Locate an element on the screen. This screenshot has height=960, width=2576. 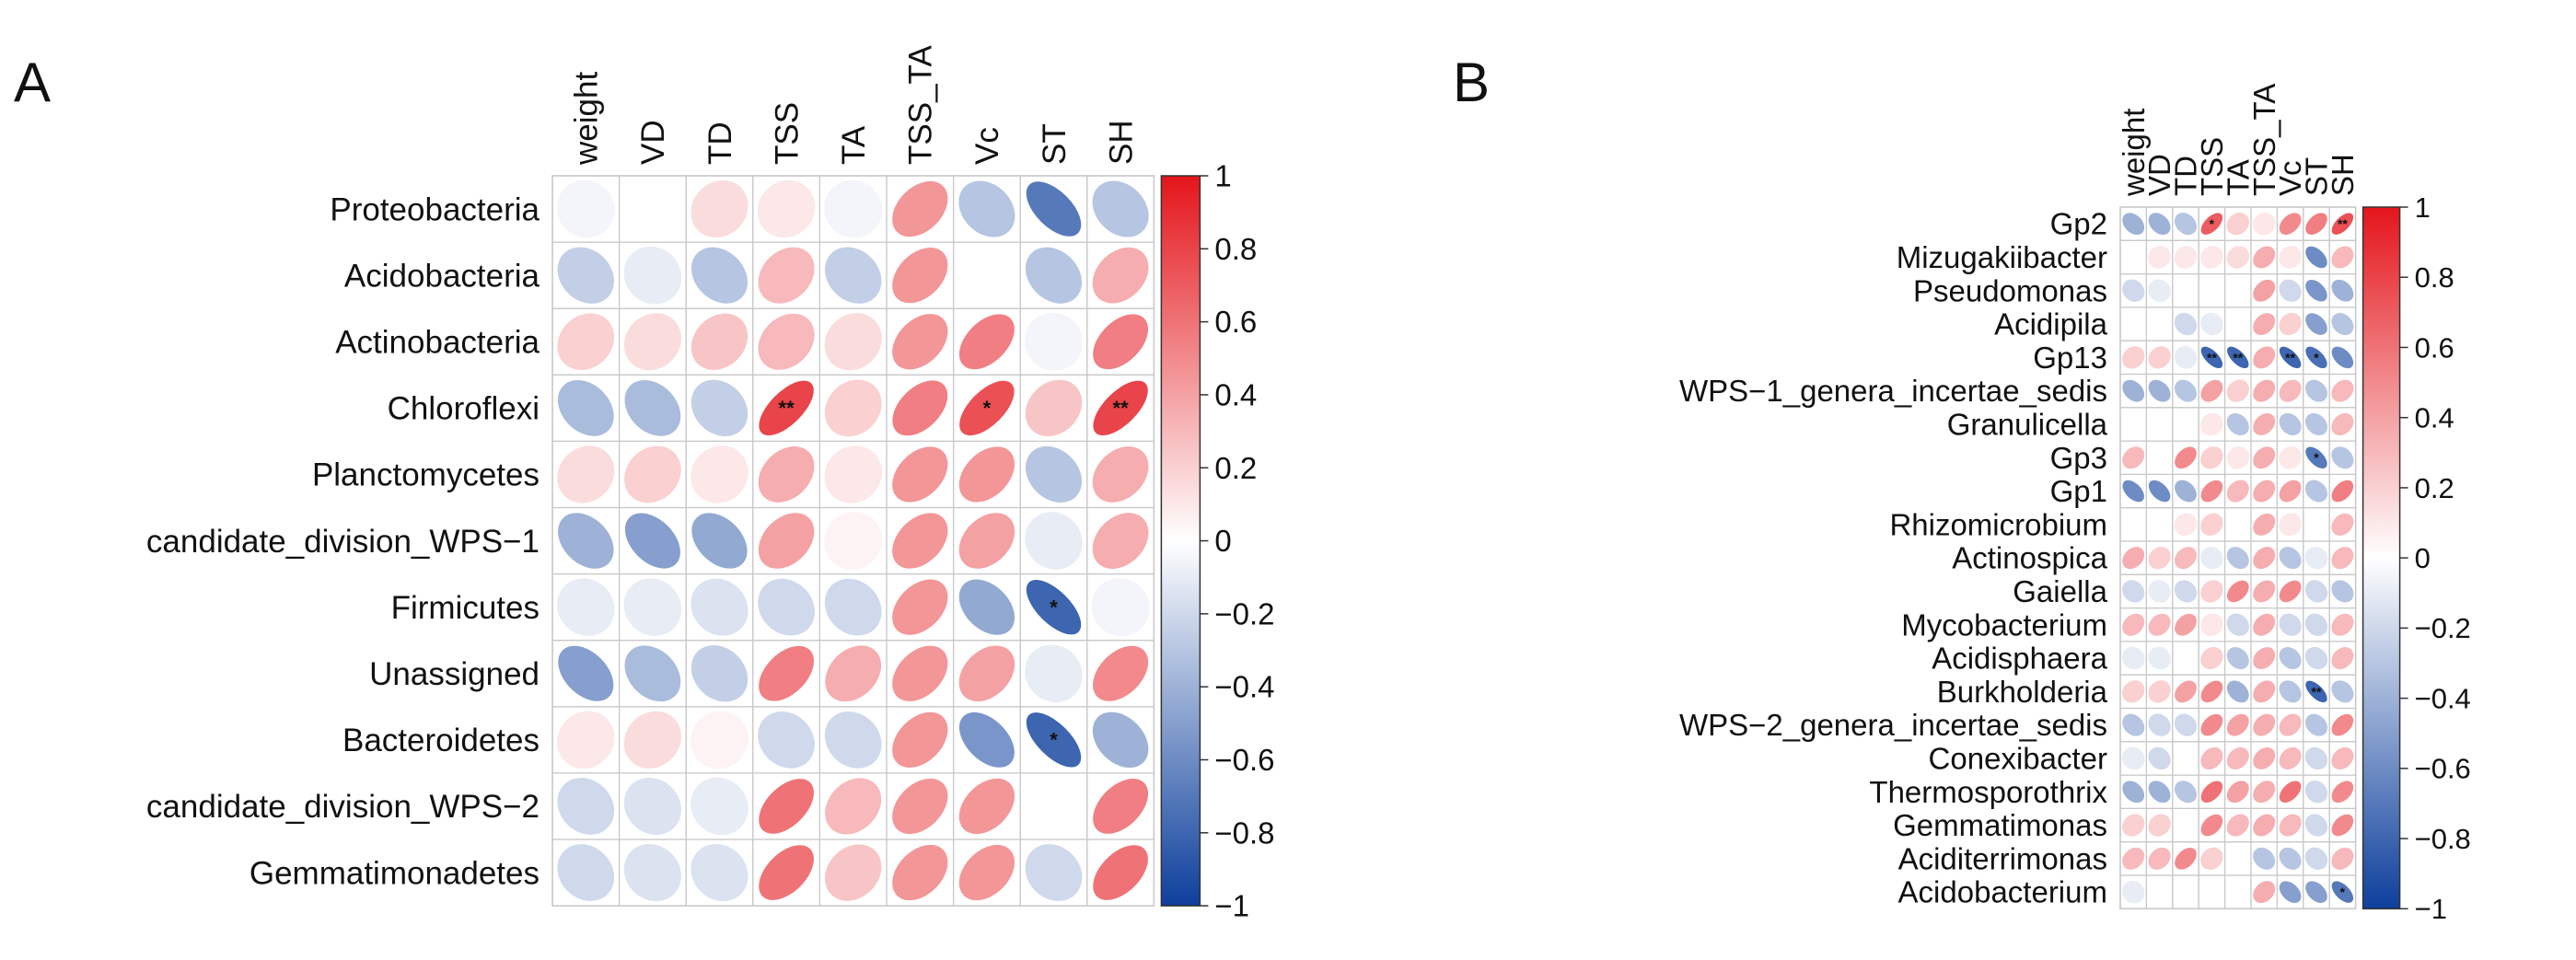
panel-a-column-label: TD is located at coordinates (720, 143).